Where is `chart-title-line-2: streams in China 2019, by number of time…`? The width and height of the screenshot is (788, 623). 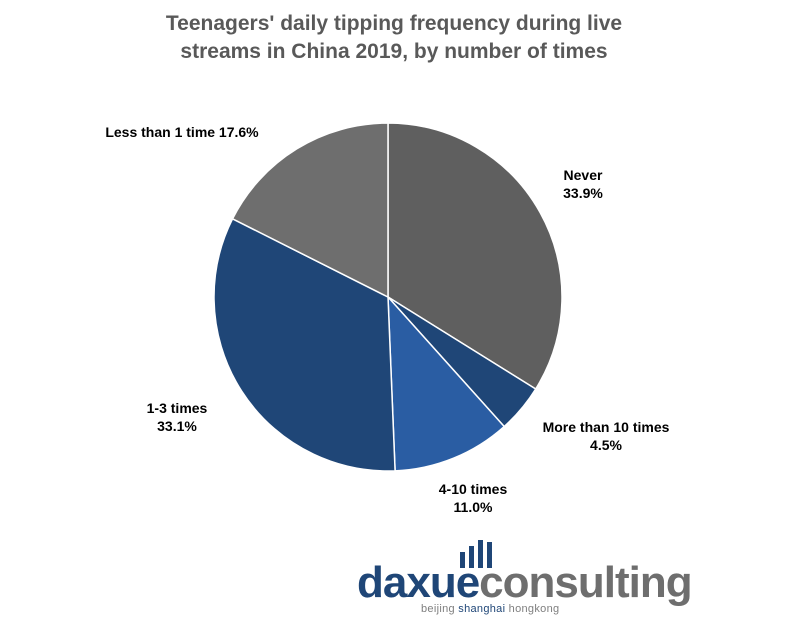 chart-title-line-2: streams in China 2019, by number of time… is located at coordinates (394, 51).